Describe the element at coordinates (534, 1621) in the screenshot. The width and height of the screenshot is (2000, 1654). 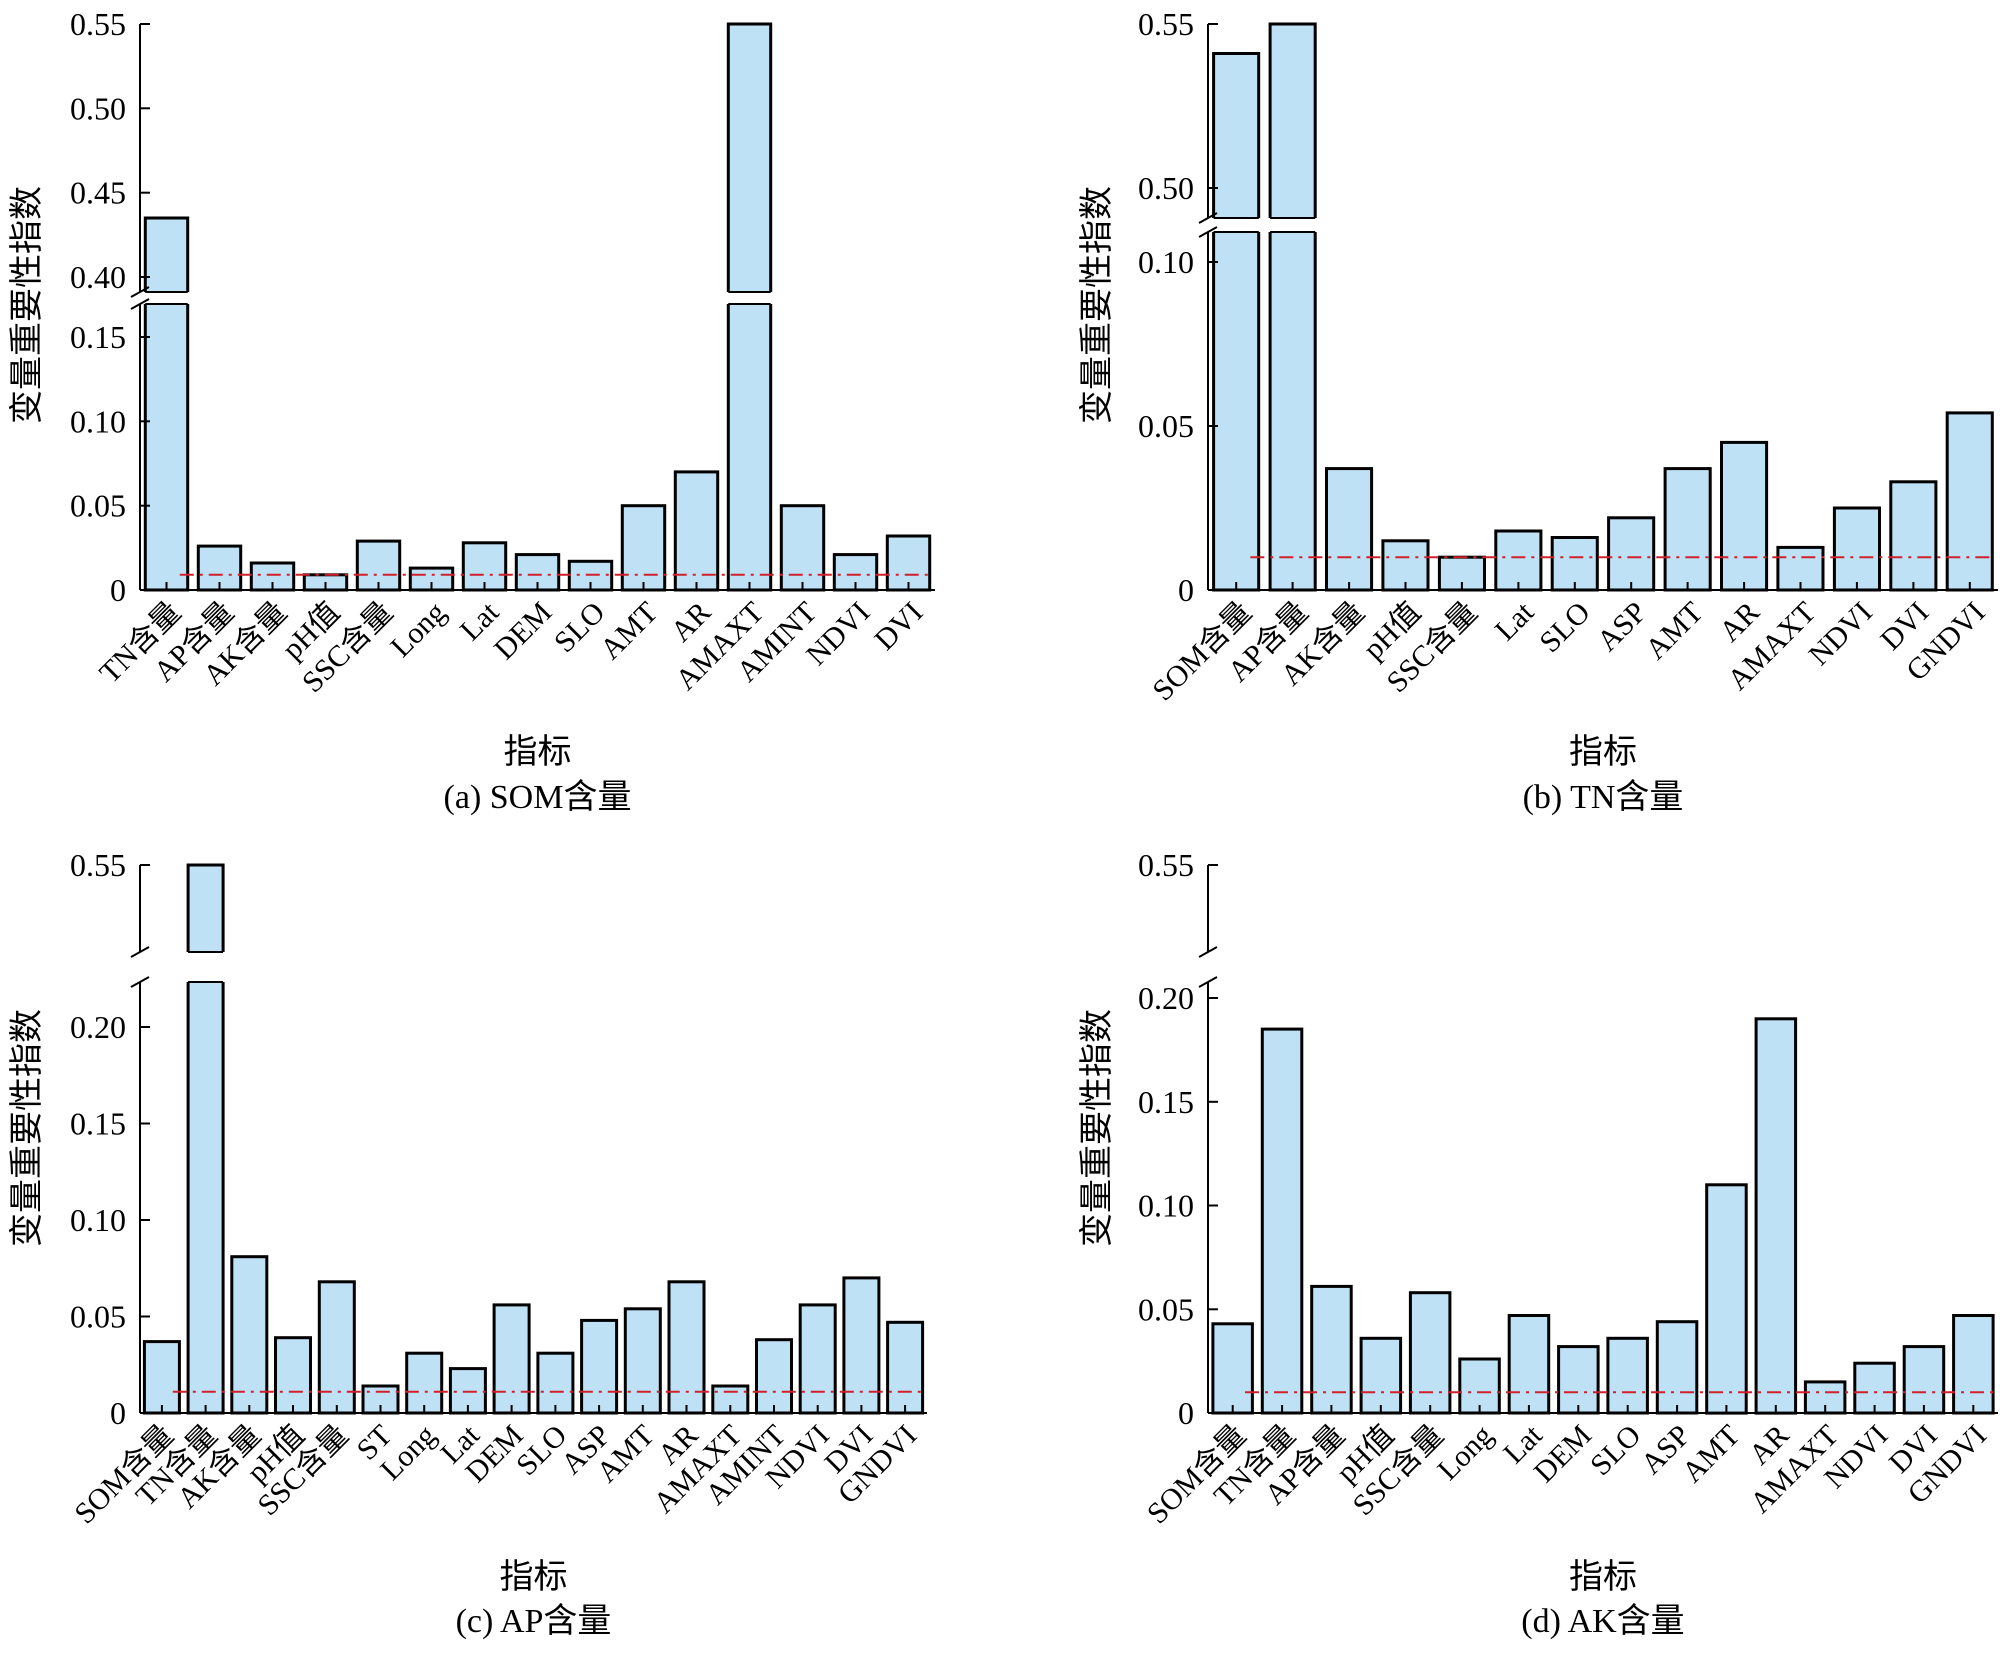
I see `panel-caption: (c) AP含量` at that location.